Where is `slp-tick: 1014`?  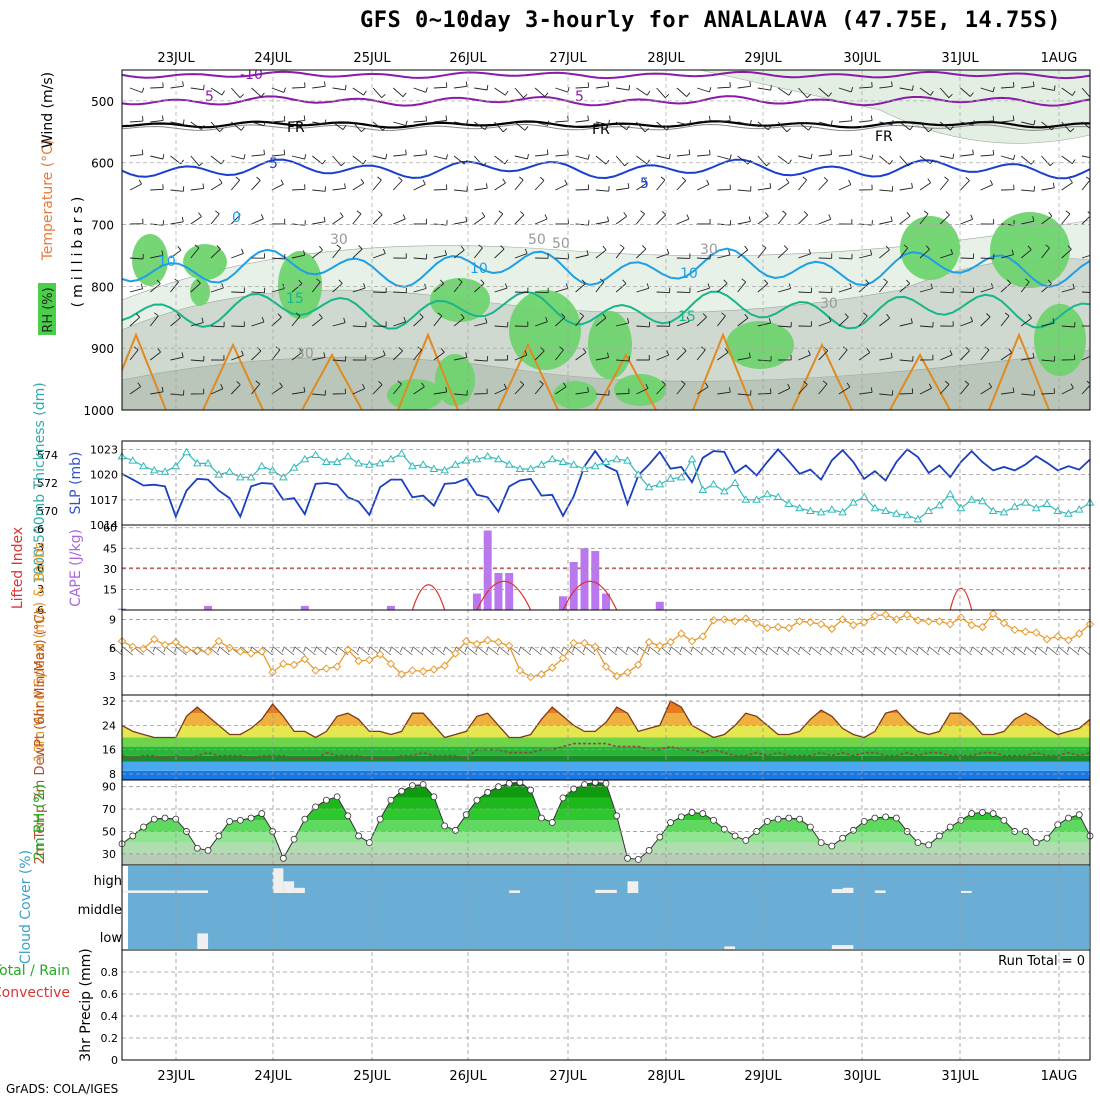
slp-tick: 1014 is located at coordinates (104, 525).